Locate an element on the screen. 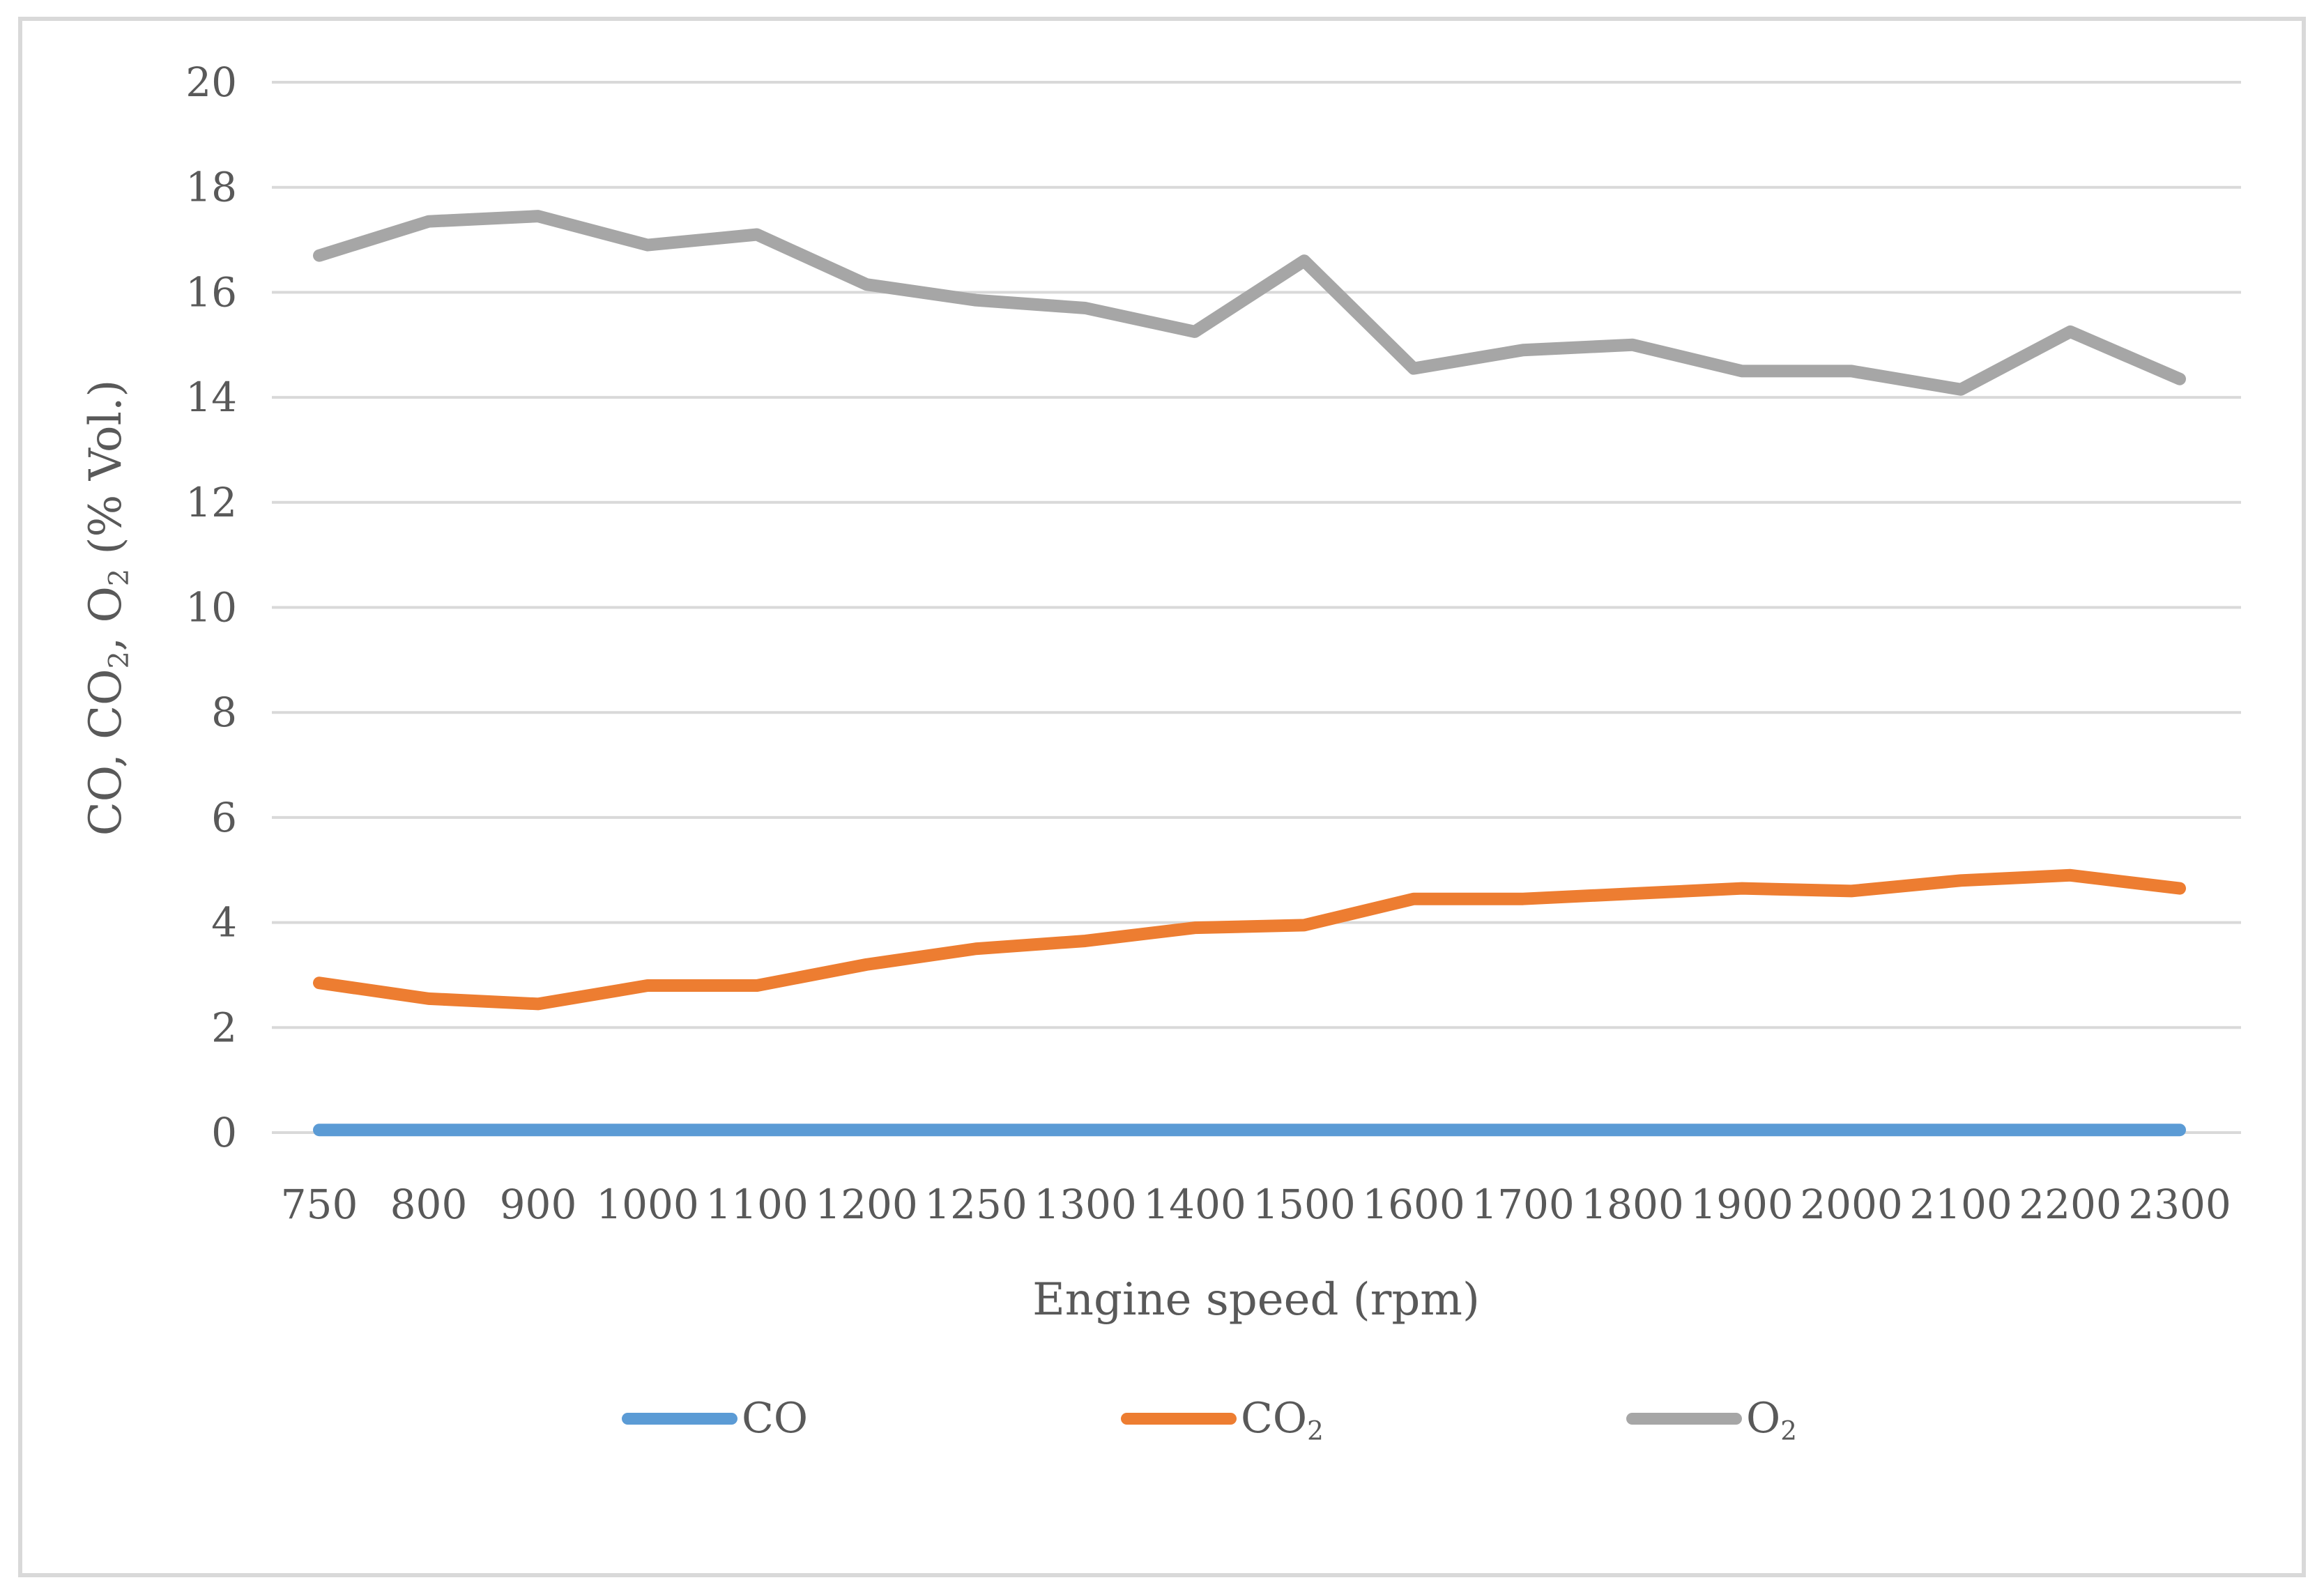 This screenshot has width=2324, height=1594. y-axis-title: CO, CO2, O2 (% Vol.) is located at coordinates (108, 607).